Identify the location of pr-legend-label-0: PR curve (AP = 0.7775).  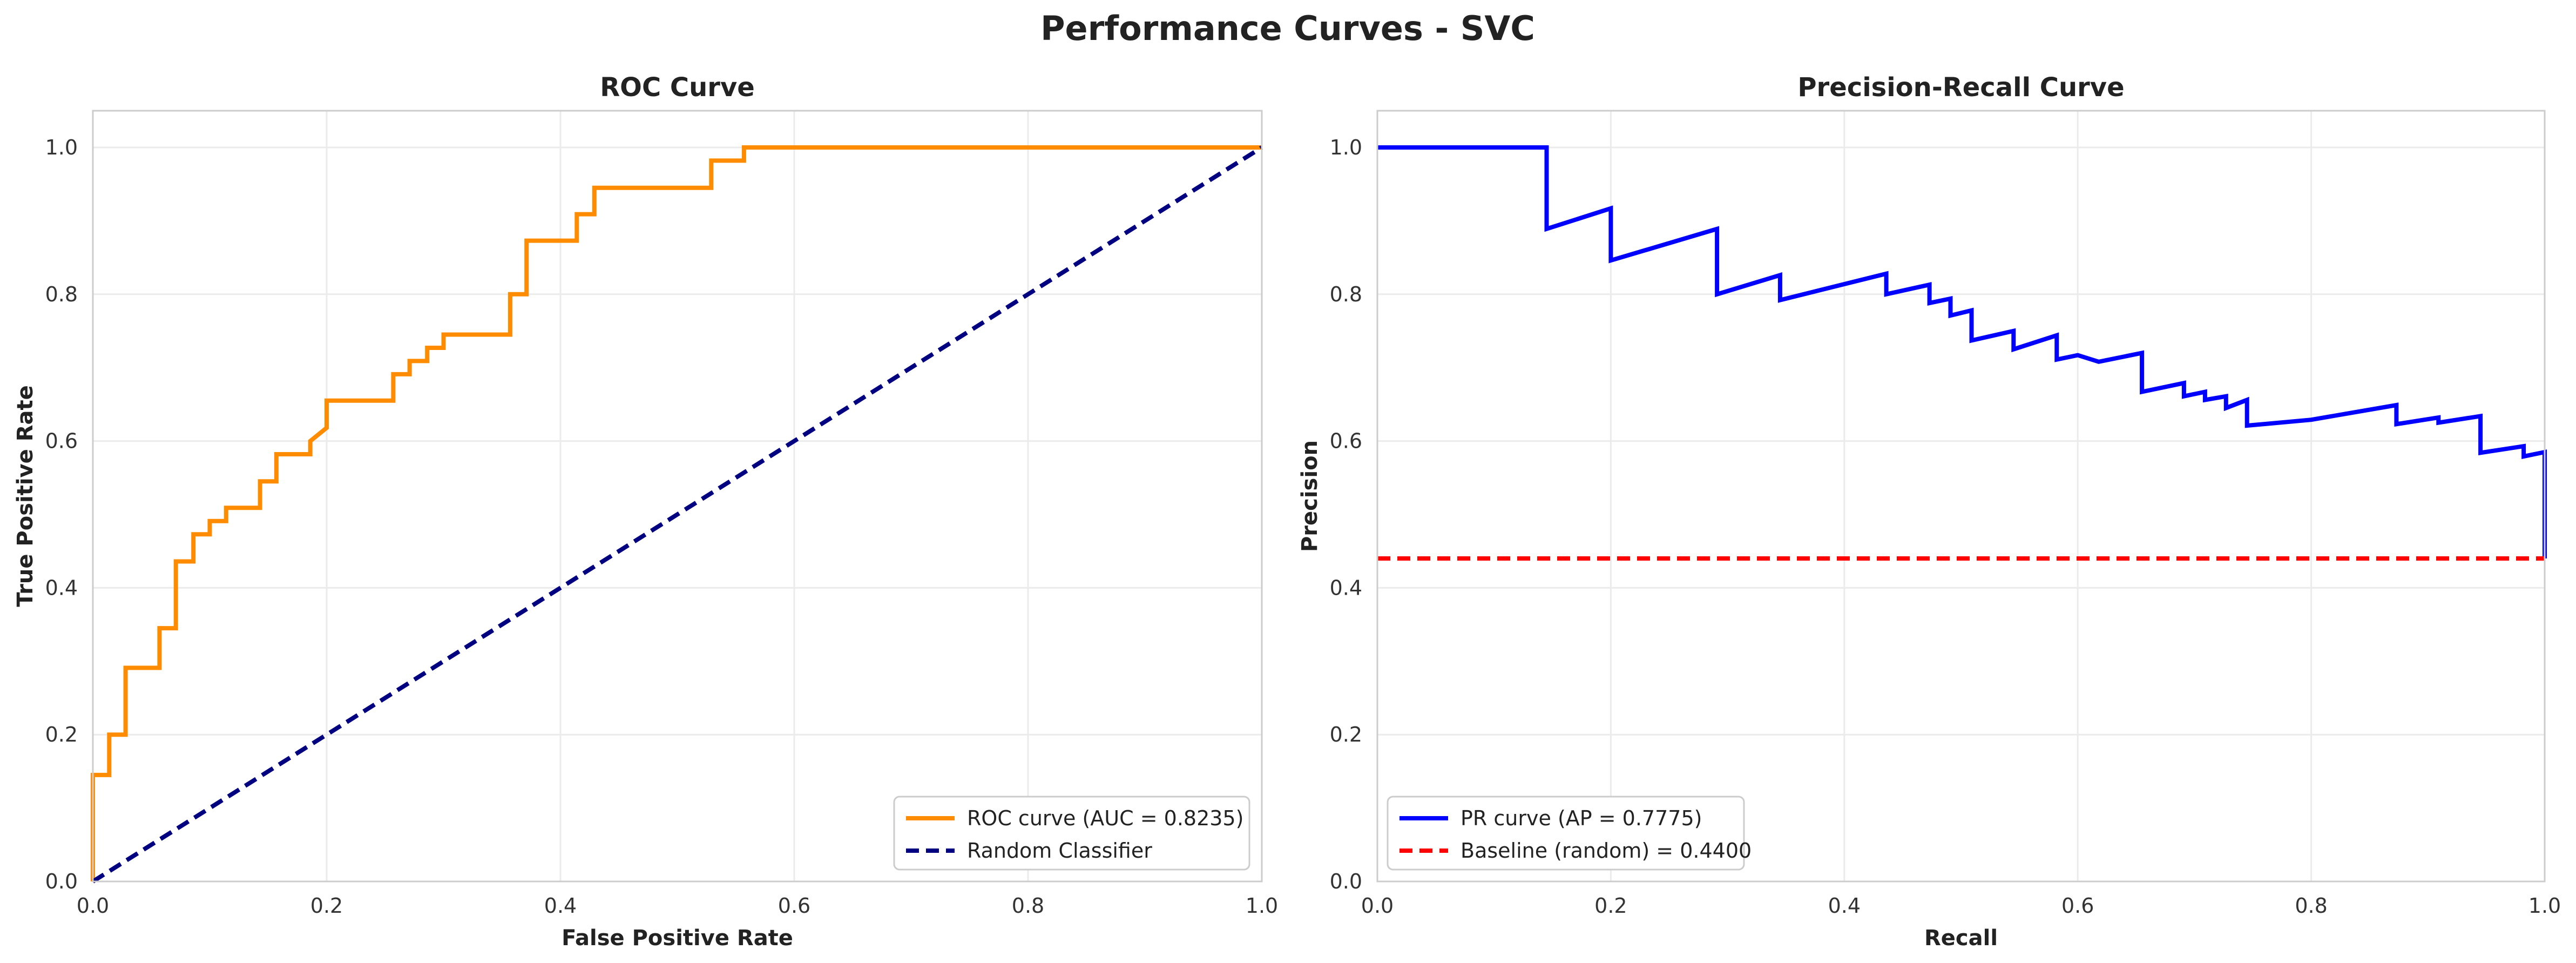
(1581, 818).